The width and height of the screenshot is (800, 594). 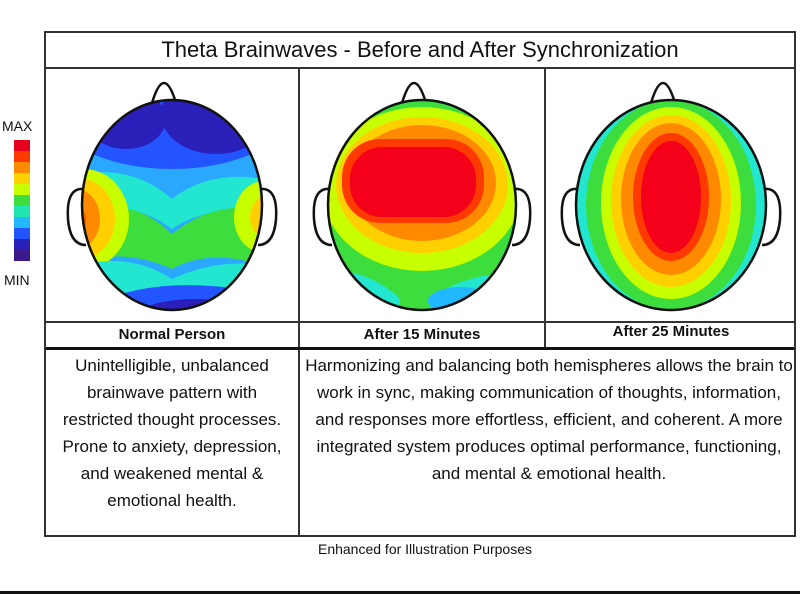 What do you see at coordinates (424, 549) in the screenshot?
I see `footnote: Enhanced for Illustration Purposes` at bounding box center [424, 549].